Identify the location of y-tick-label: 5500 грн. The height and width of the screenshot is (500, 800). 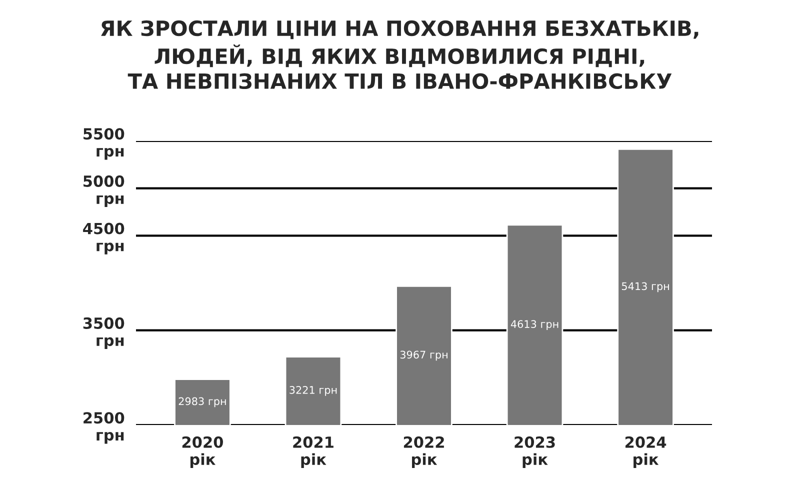
(104, 144).